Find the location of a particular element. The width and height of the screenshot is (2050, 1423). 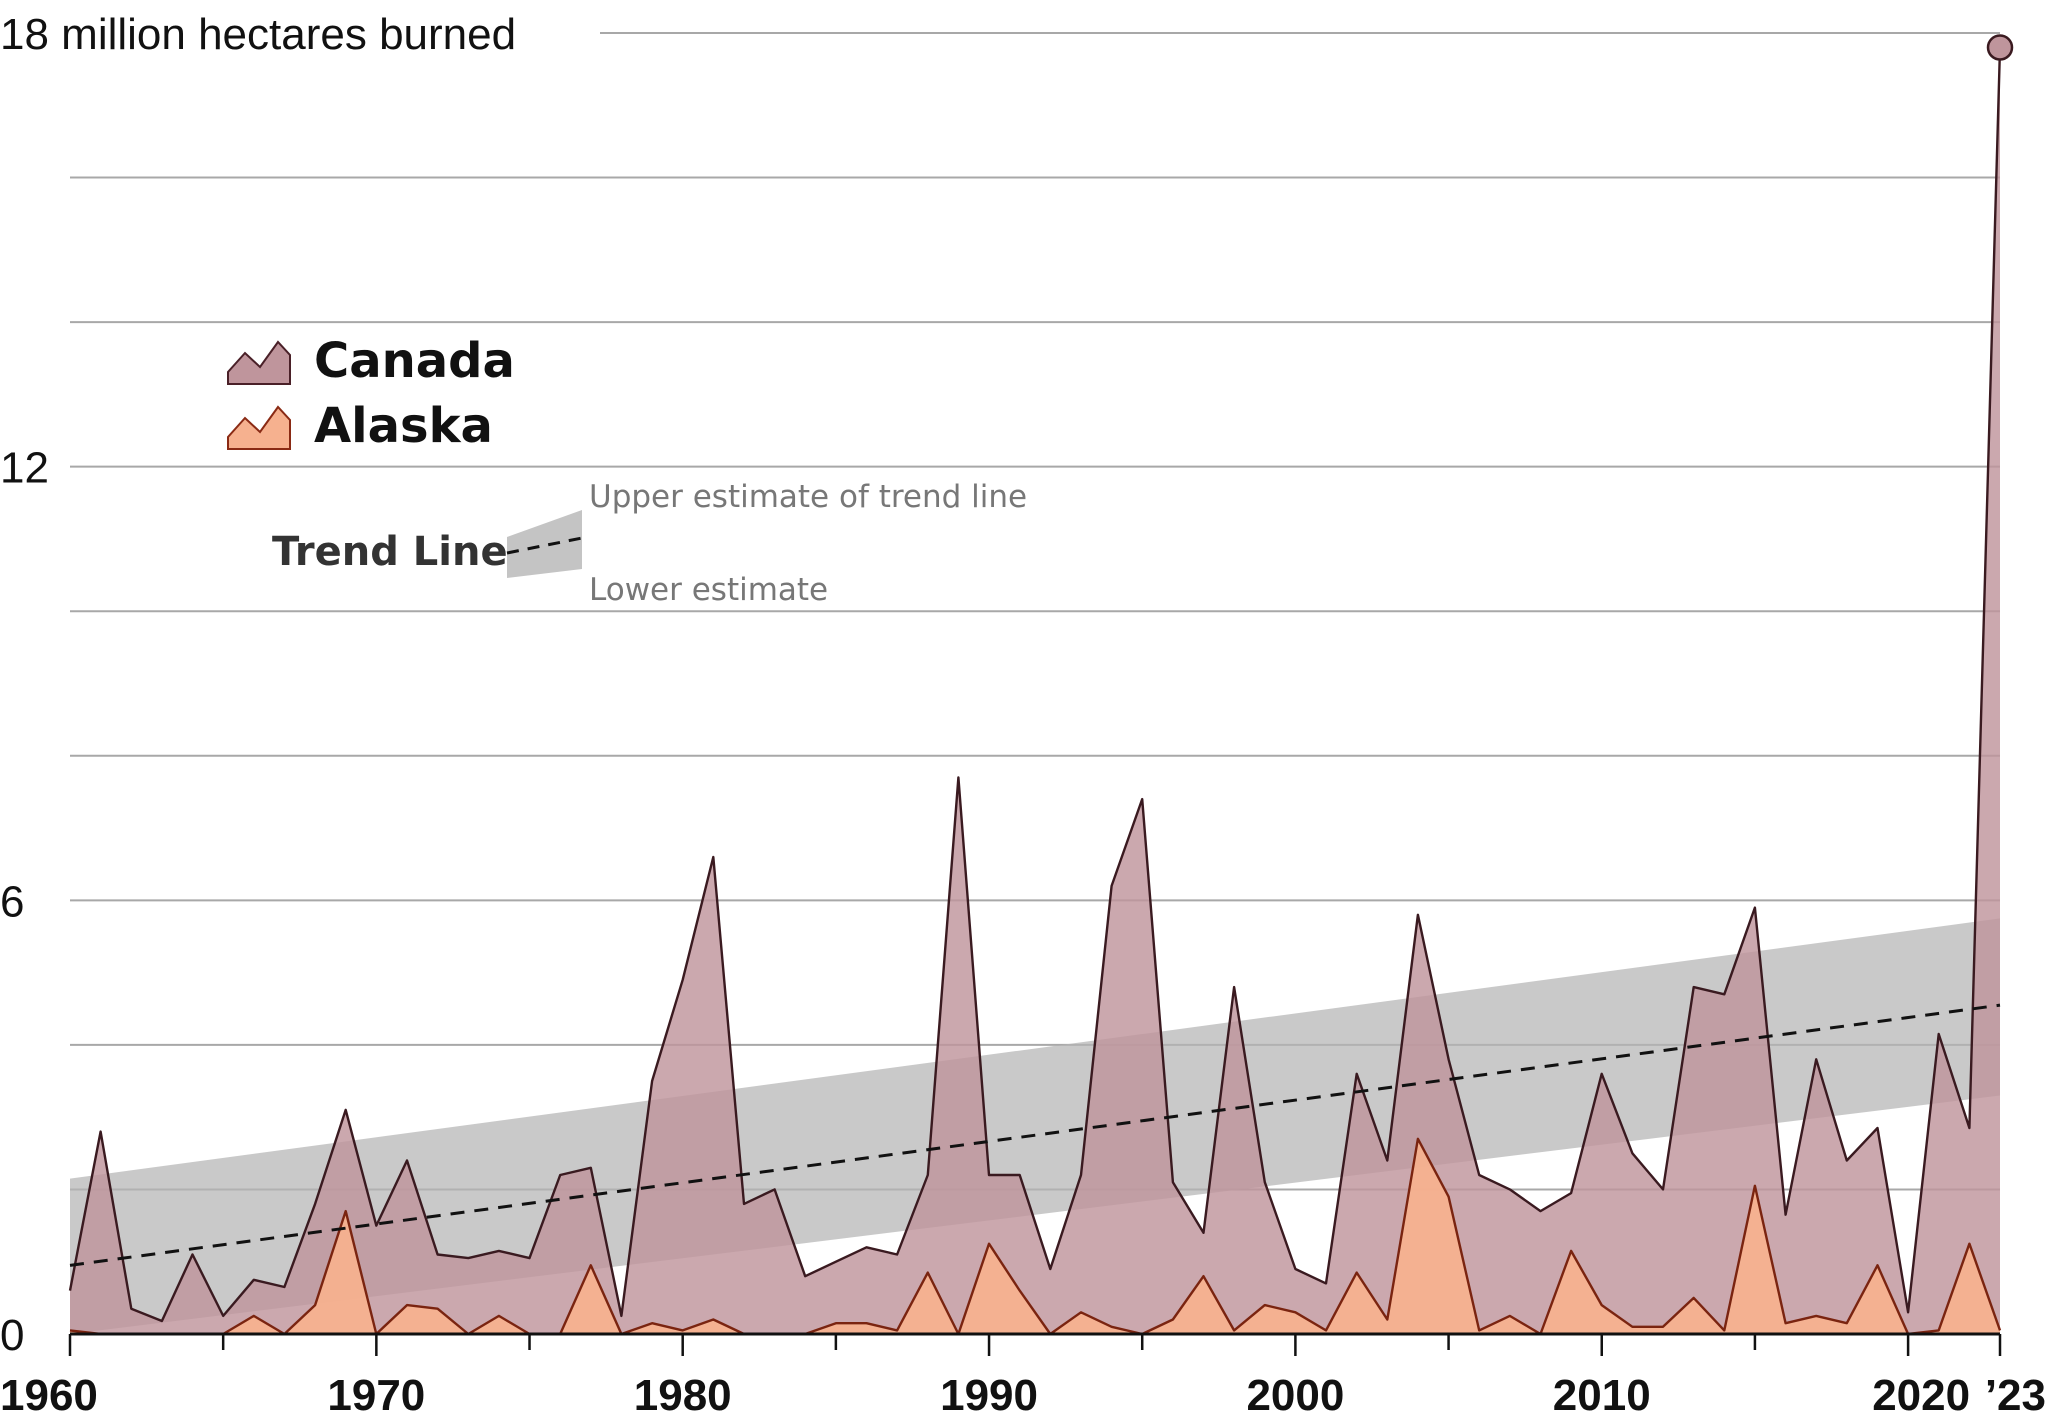

legend-upper-estimate-label: Upper estimate of trend line is located at coordinates (808, 497).